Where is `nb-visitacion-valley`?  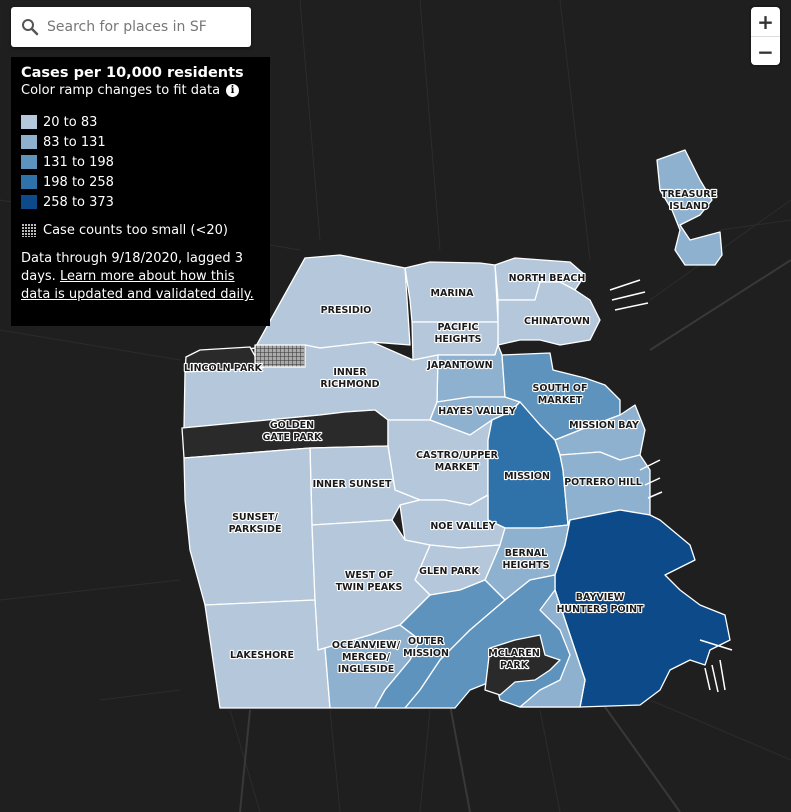
nb-visitacion-valley is located at coordinates (552, 648).